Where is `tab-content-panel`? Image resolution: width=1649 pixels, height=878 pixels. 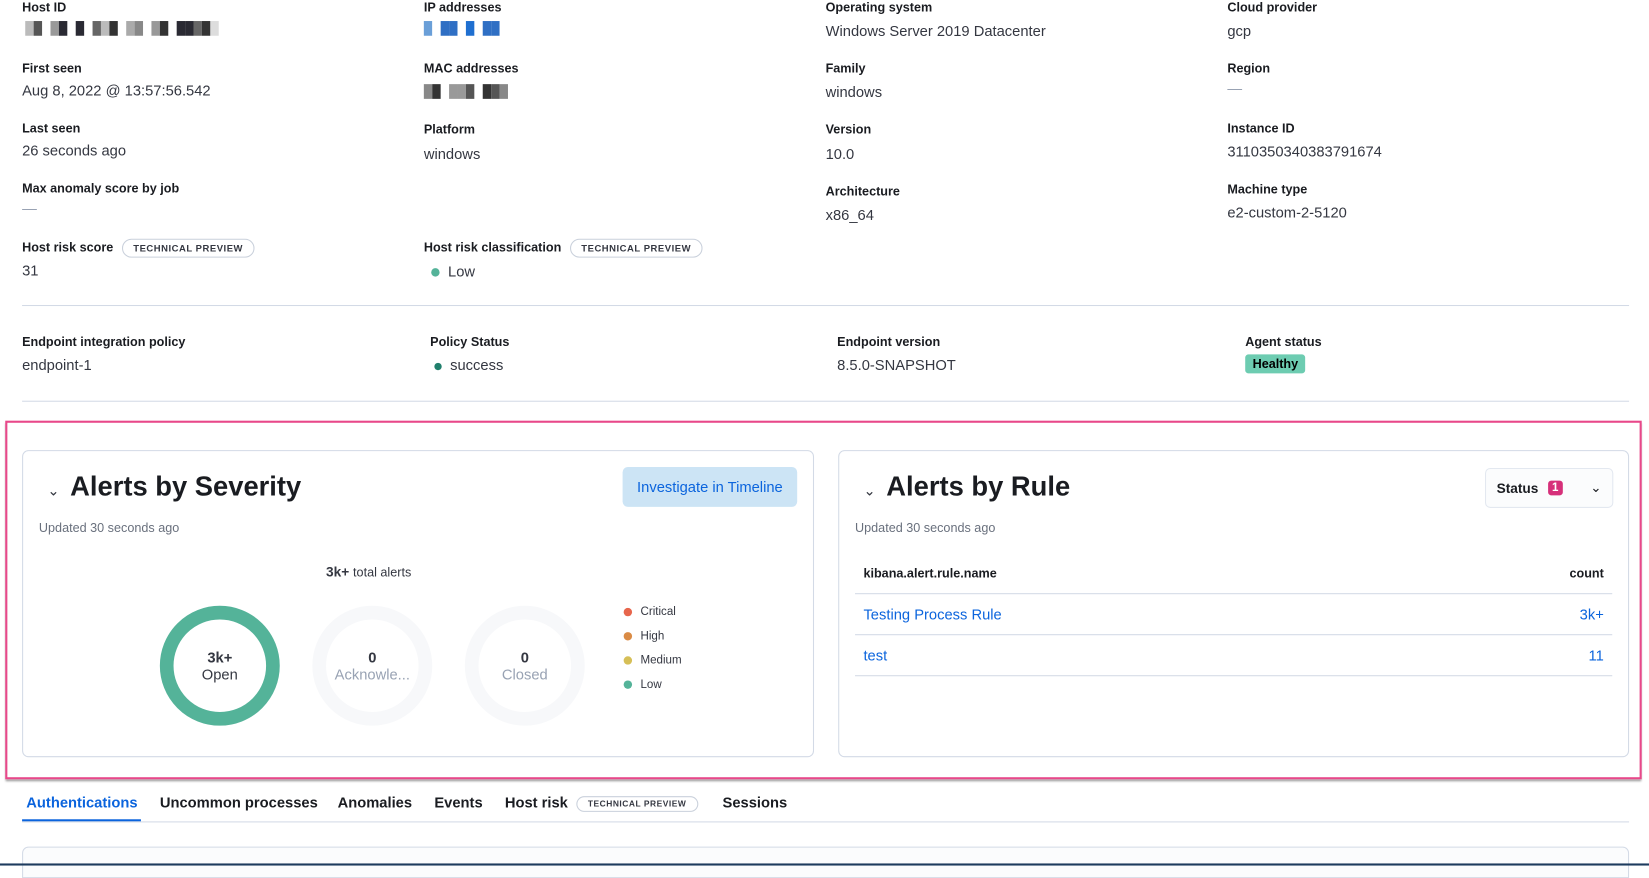
tab-content-panel is located at coordinates (826, 862).